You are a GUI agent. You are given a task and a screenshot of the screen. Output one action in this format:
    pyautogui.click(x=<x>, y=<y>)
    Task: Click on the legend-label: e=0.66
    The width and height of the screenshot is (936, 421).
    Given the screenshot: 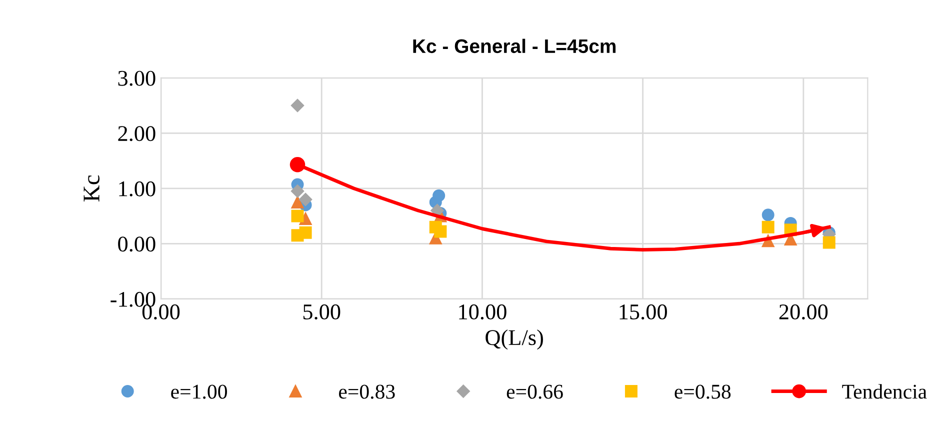 What is the action you would take?
    pyautogui.click(x=534, y=391)
    